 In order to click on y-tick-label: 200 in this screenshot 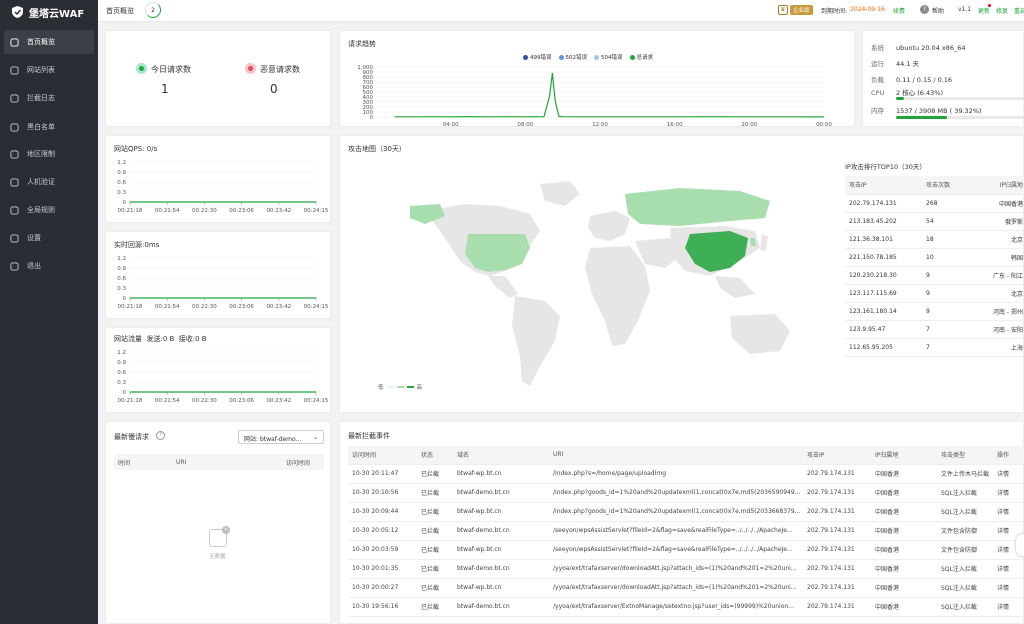, I will do `click(368, 108)`.